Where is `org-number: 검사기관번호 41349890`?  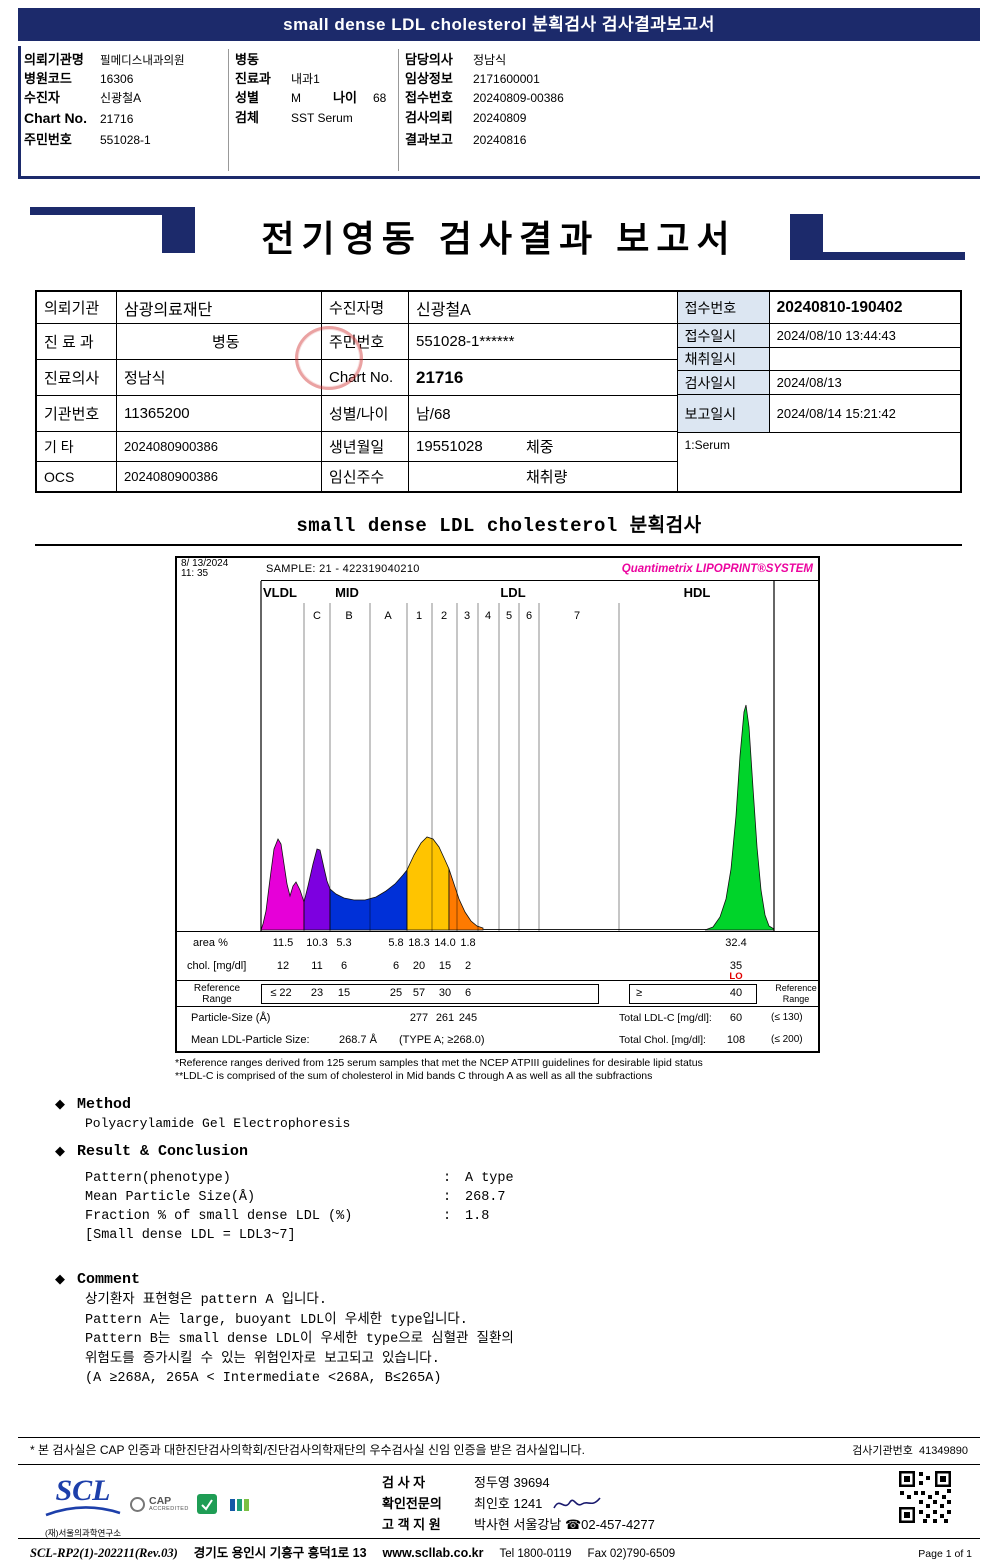
org-number: 검사기관번호 41349890 is located at coordinates (910, 1450).